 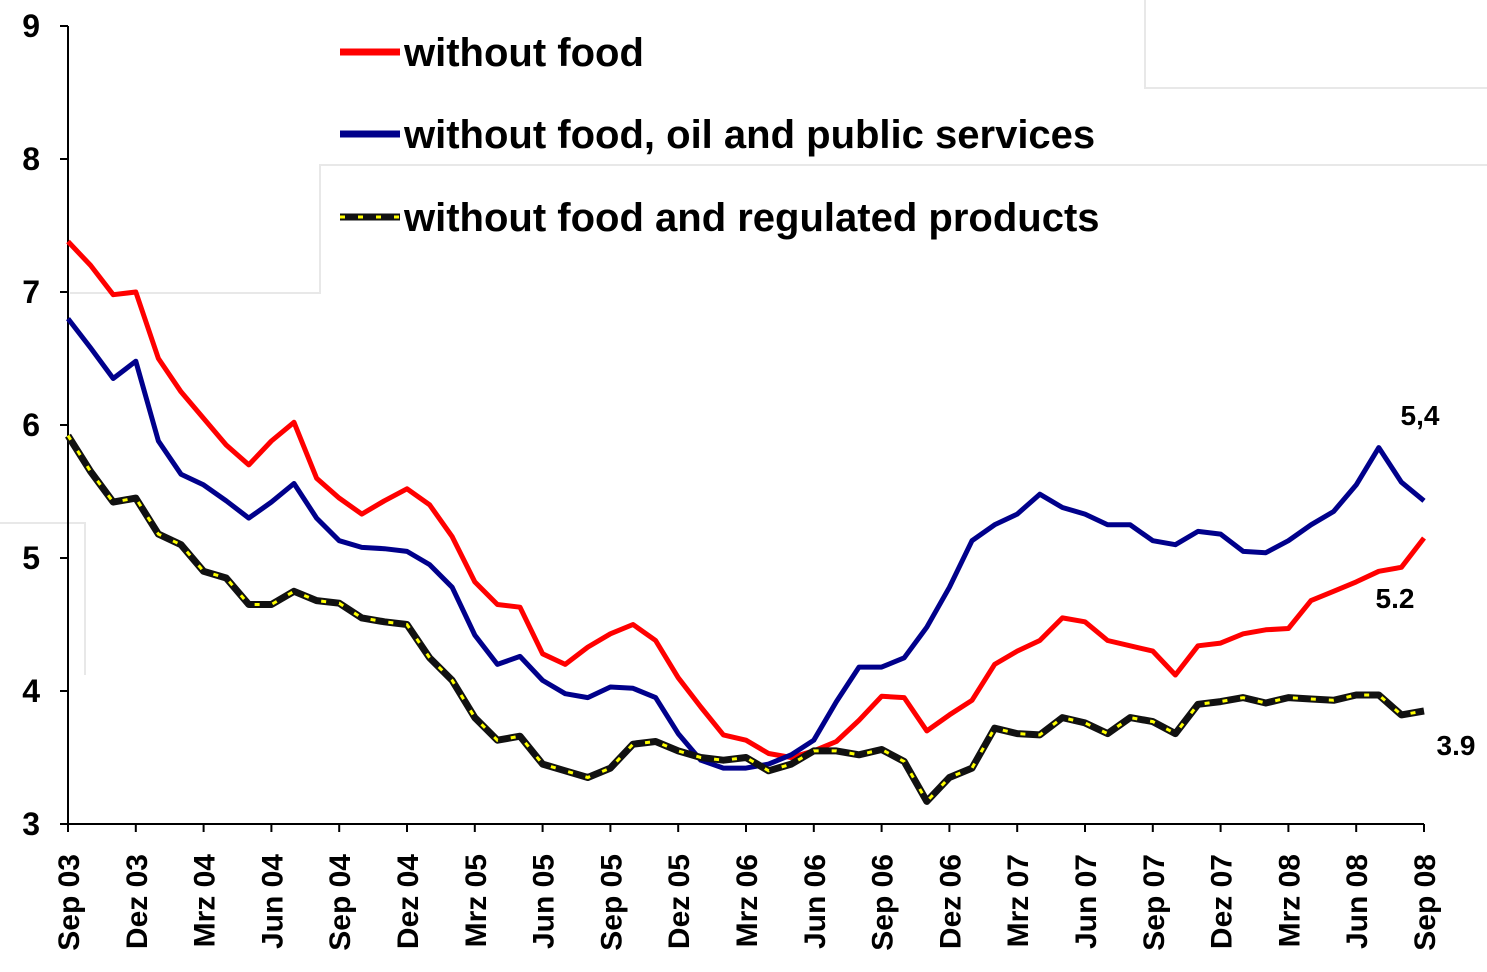 I want to click on x-tick-label: Sep 08, so click(x=1425, y=902).